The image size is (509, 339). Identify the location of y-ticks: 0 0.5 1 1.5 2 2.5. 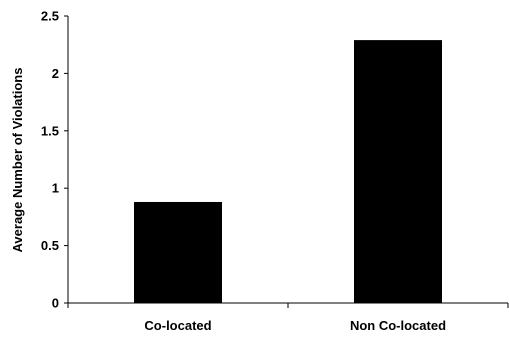
(54, 160).